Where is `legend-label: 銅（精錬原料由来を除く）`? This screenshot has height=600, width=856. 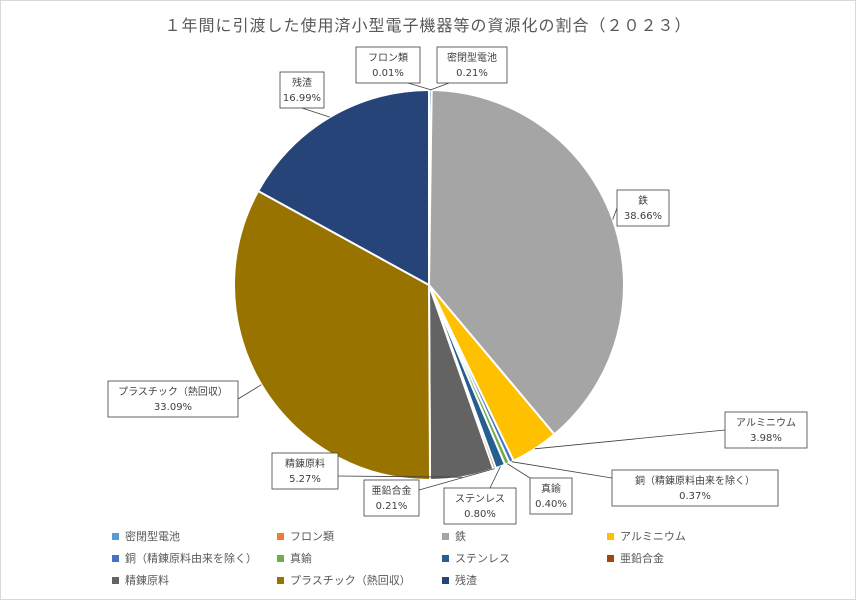
legend-label: 銅（精錬原料由来を除く） is located at coordinates (191, 558).